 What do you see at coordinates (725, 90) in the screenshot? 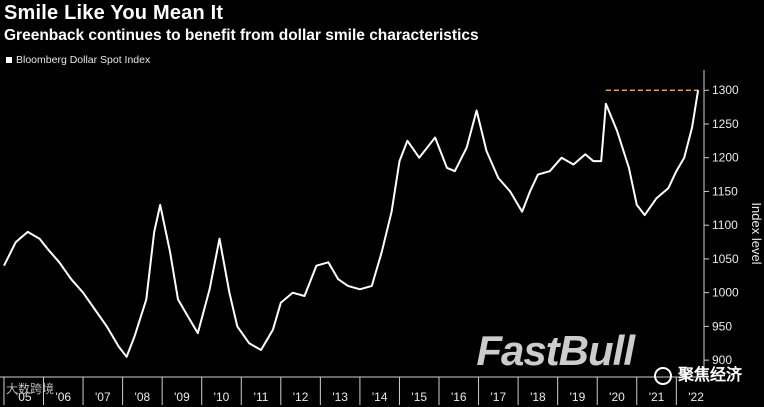
I see `y-tick-label: 1300` at bounding box center [725, 90].